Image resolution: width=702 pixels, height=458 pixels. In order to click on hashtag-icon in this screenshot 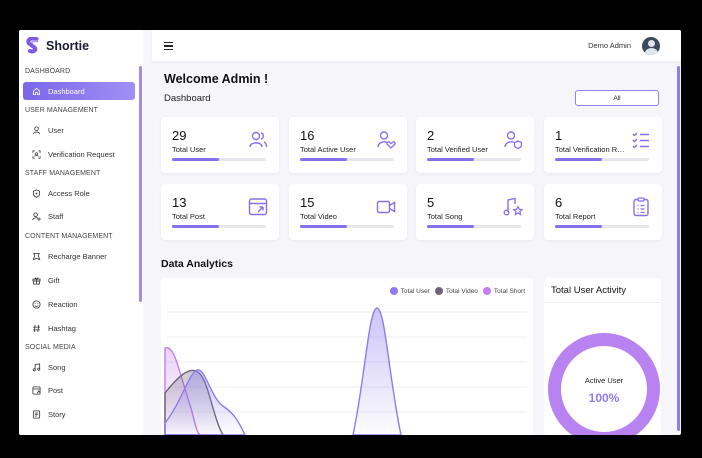, I will do `click(36, 328)`.